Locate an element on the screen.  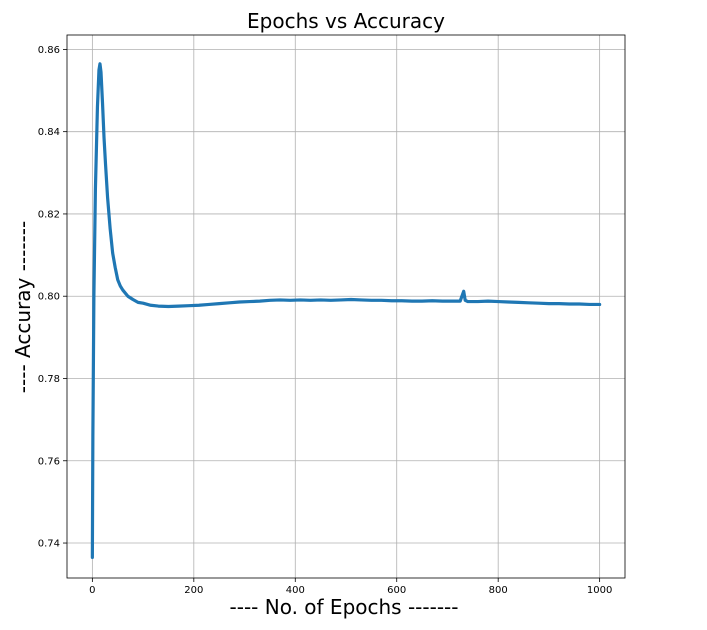
y-axis-label: ---- Accuray ------- is located at coordinates (23, 307).